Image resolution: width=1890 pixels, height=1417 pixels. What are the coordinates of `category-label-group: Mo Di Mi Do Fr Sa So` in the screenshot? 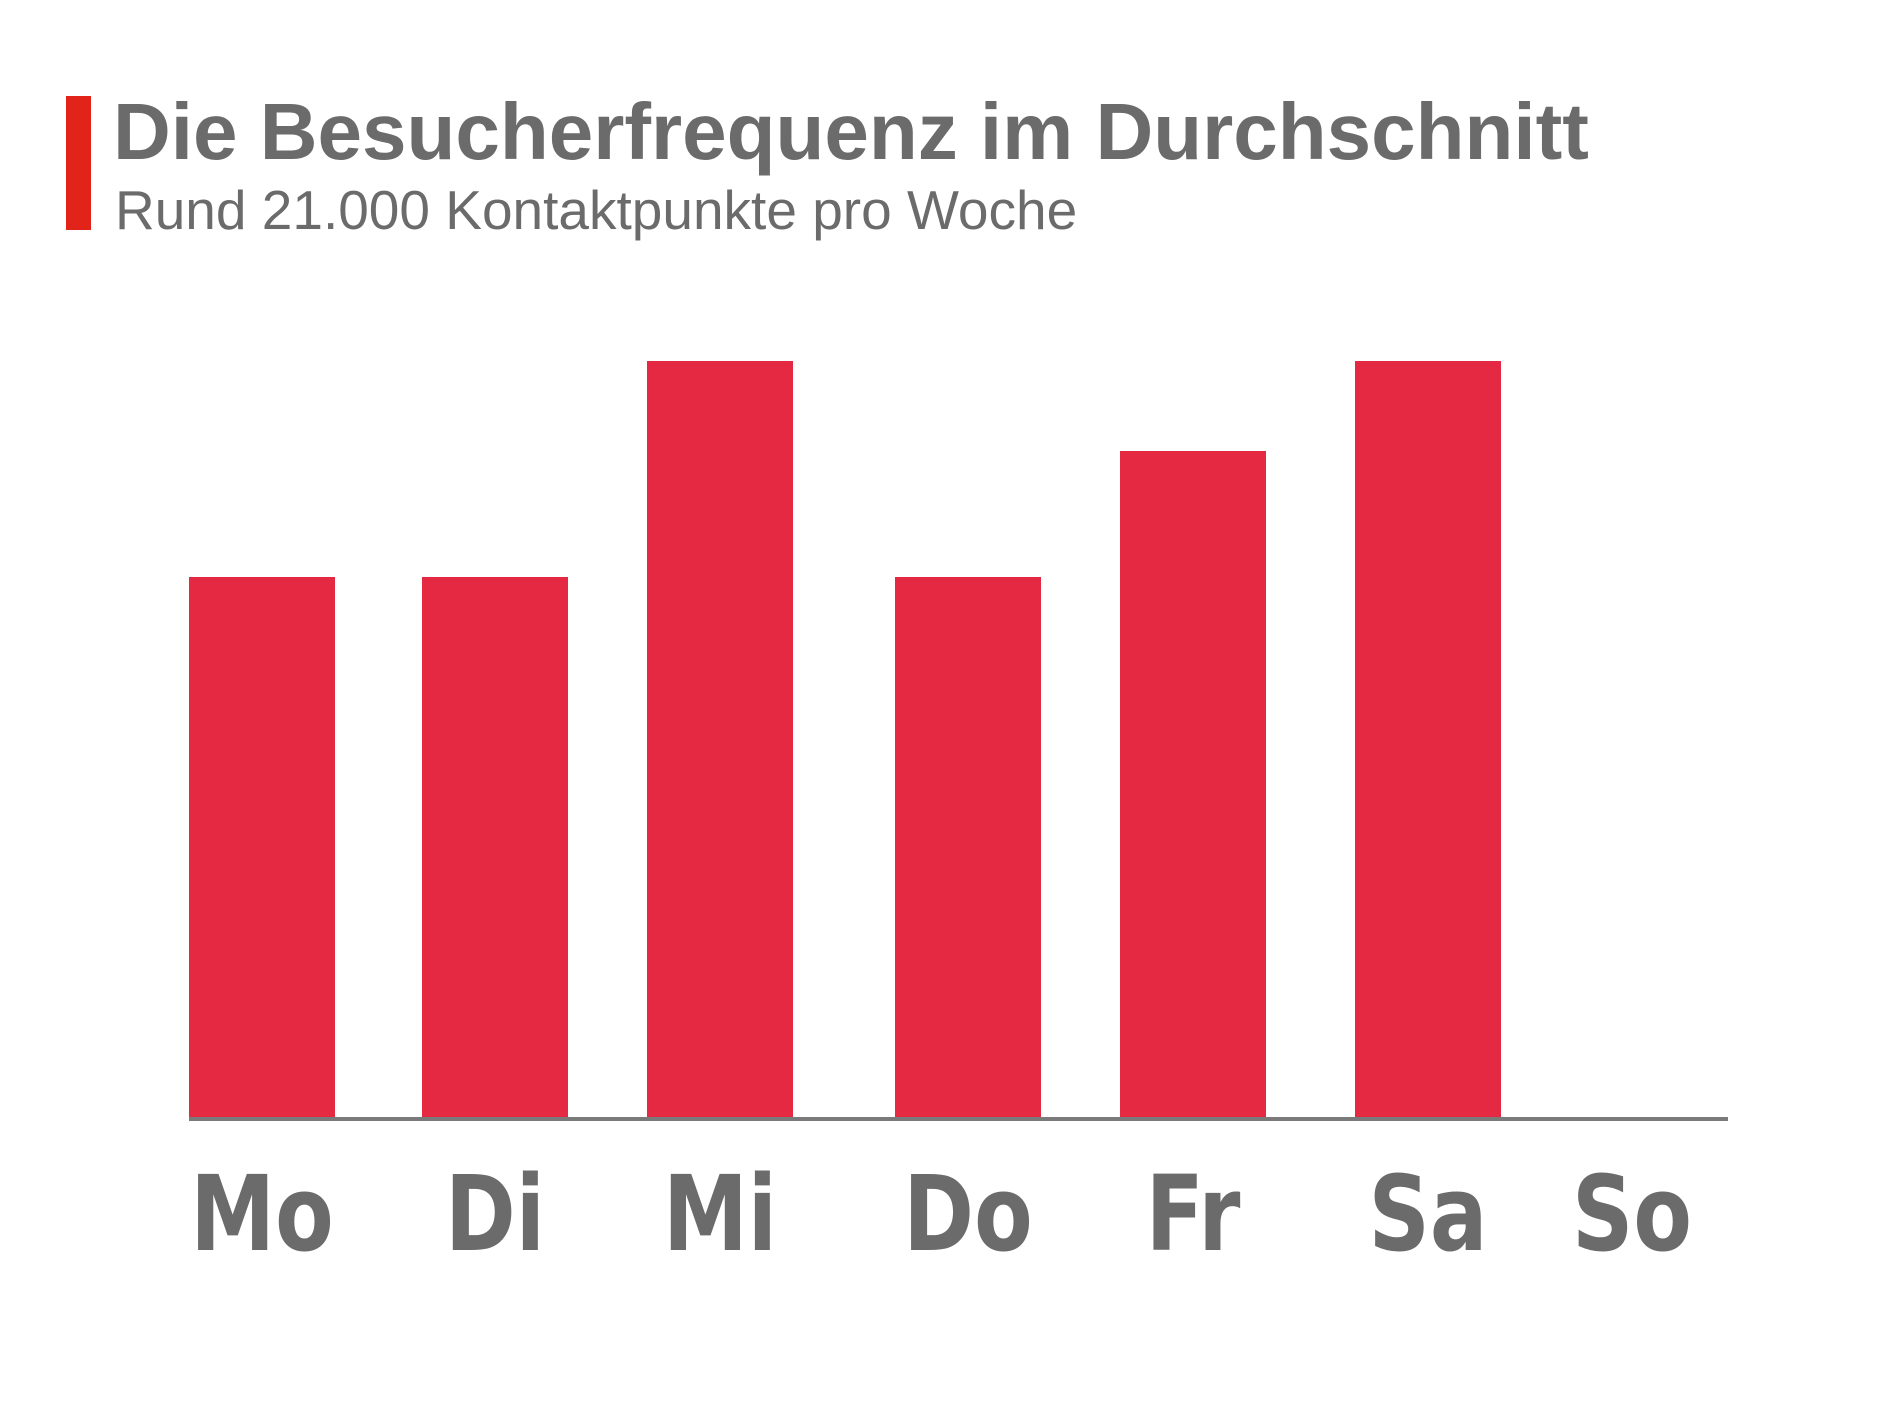 It's located at (941, 1215).